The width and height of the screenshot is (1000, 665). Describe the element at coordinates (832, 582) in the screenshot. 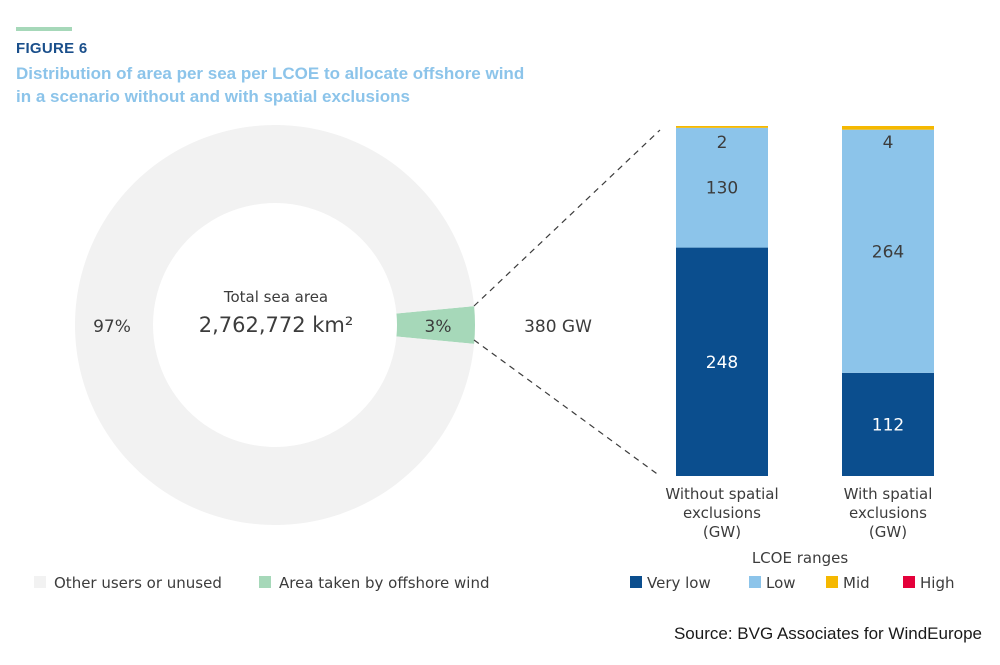

I see `legend-swatch-mid` at that location.